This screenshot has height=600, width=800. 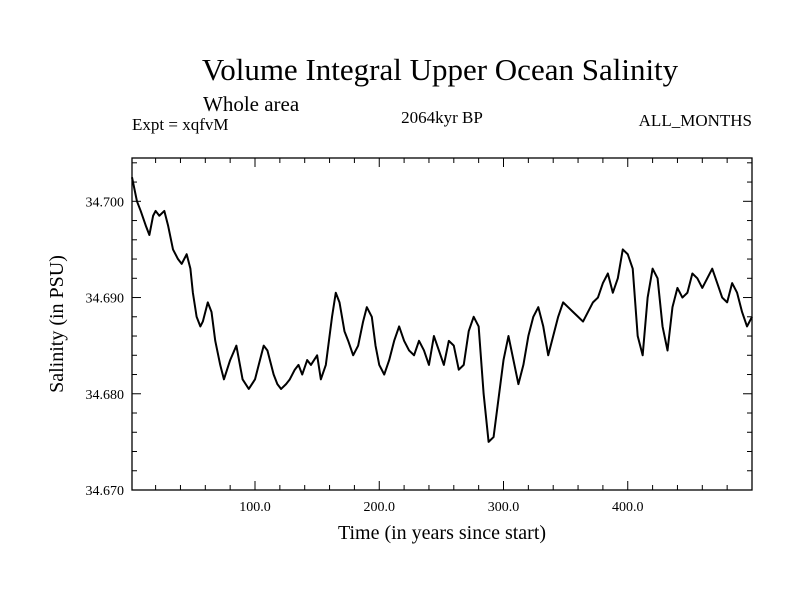 I want to click on experiment-label: Expt = xqfvM, so click(x=180, y=124).